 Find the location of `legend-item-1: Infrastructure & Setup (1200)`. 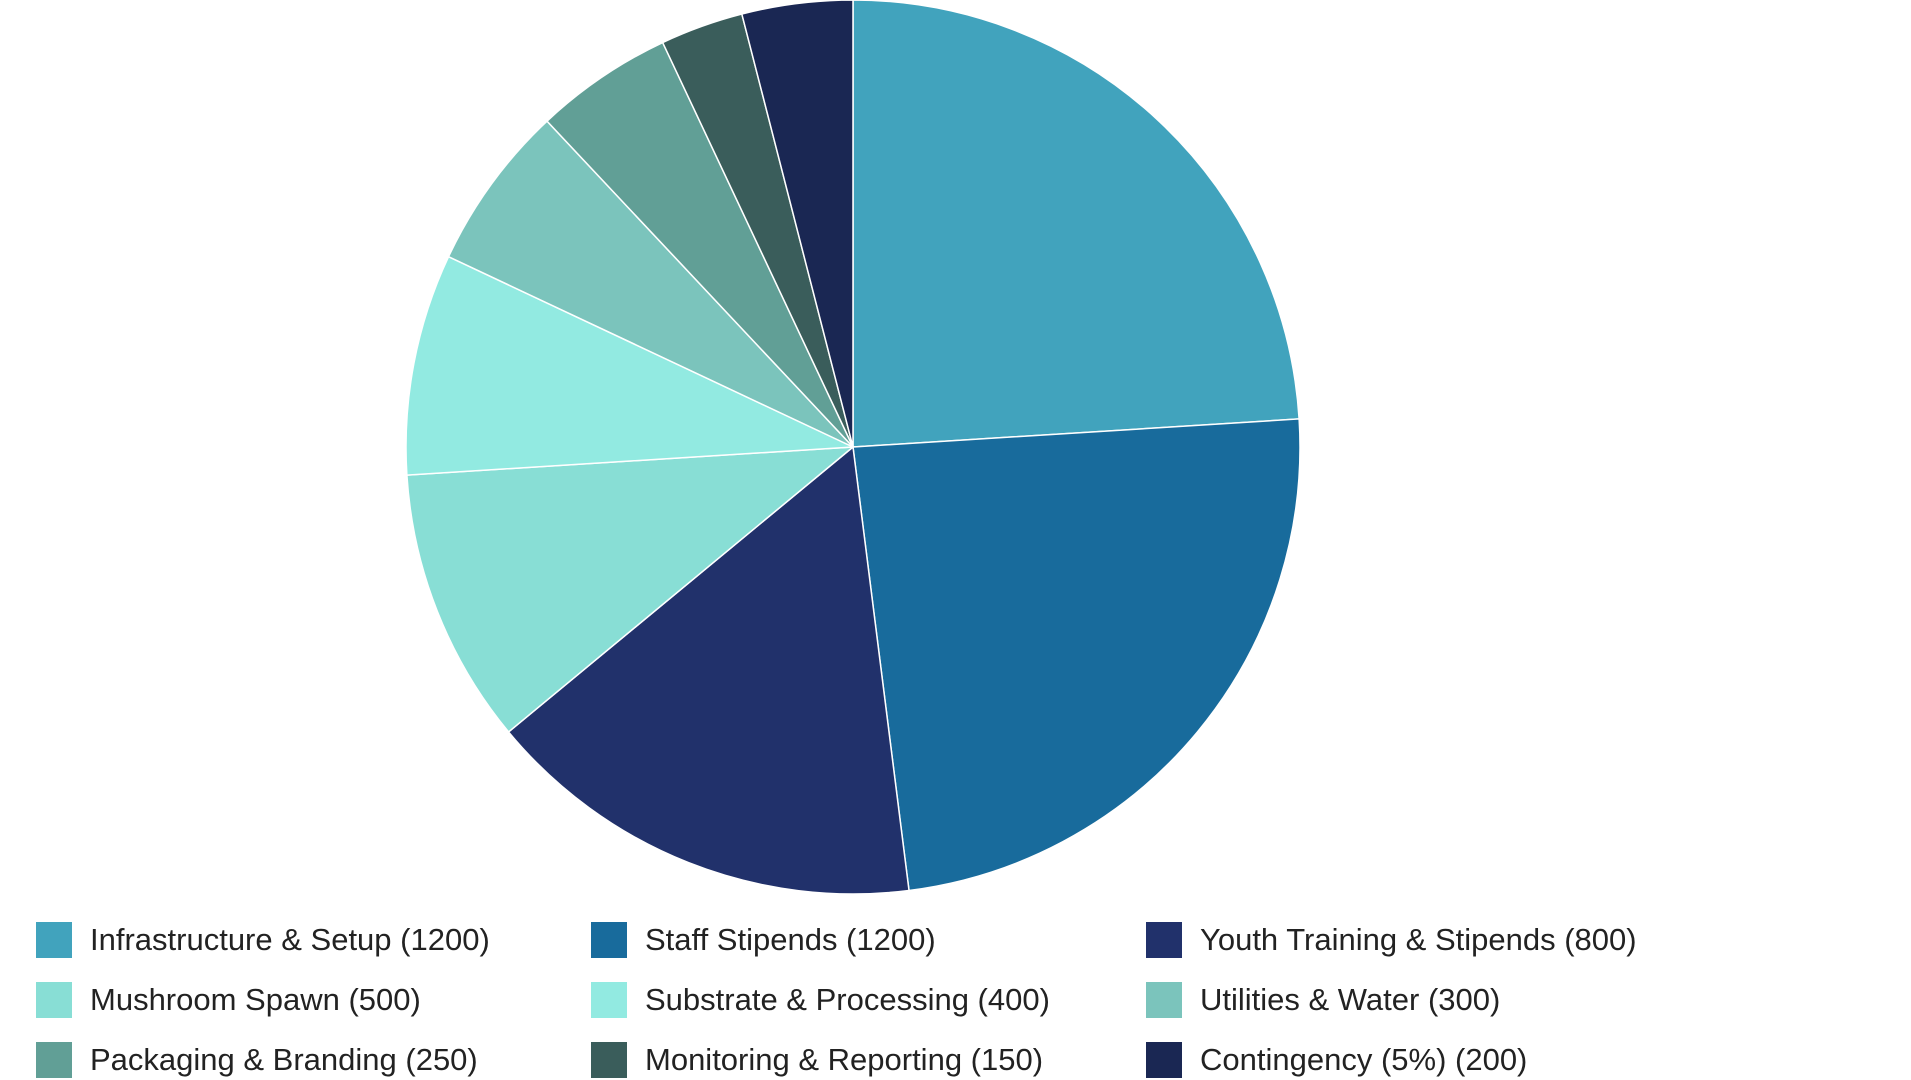

legend-item-1: Infrastructure & Setup (1200) is located at coordinates (313, 940).